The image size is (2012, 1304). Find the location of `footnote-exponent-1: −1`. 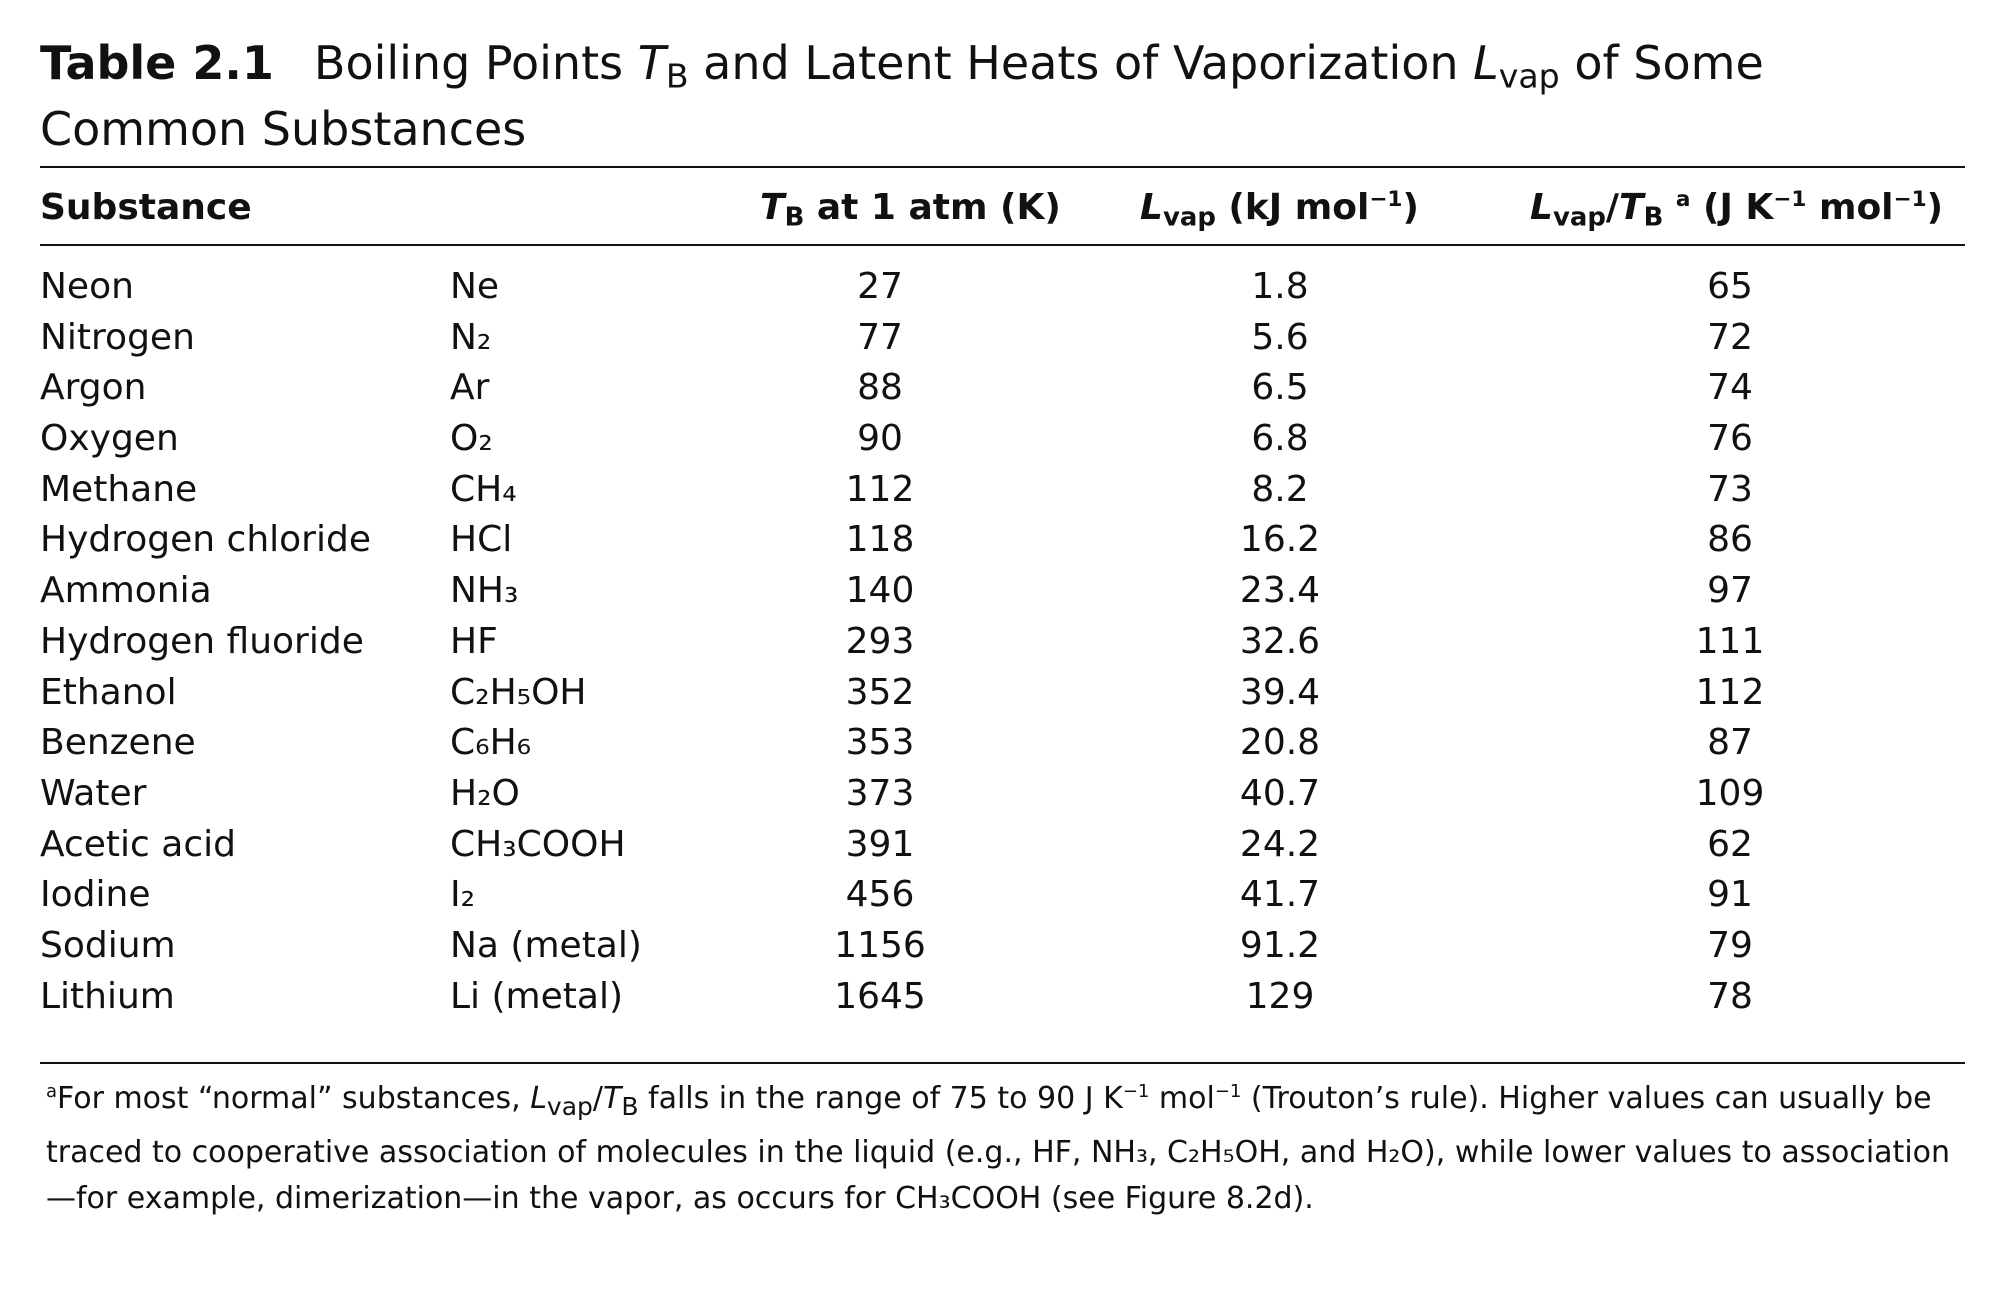

footnote-exponent-1: −1 is located at coordinates (1136, 1092).